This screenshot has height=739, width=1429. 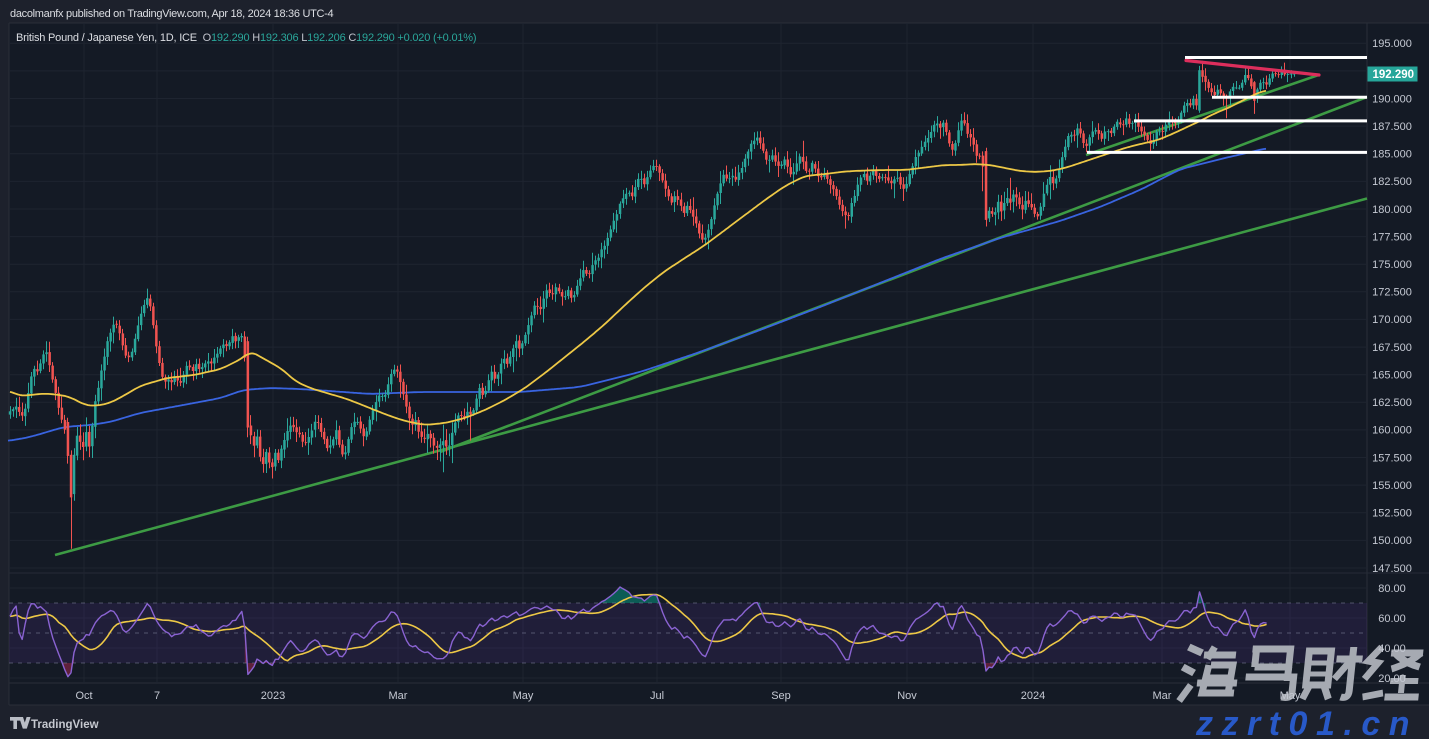 I want to click on svg-text: 80.00, so click(x=1392, y=589).